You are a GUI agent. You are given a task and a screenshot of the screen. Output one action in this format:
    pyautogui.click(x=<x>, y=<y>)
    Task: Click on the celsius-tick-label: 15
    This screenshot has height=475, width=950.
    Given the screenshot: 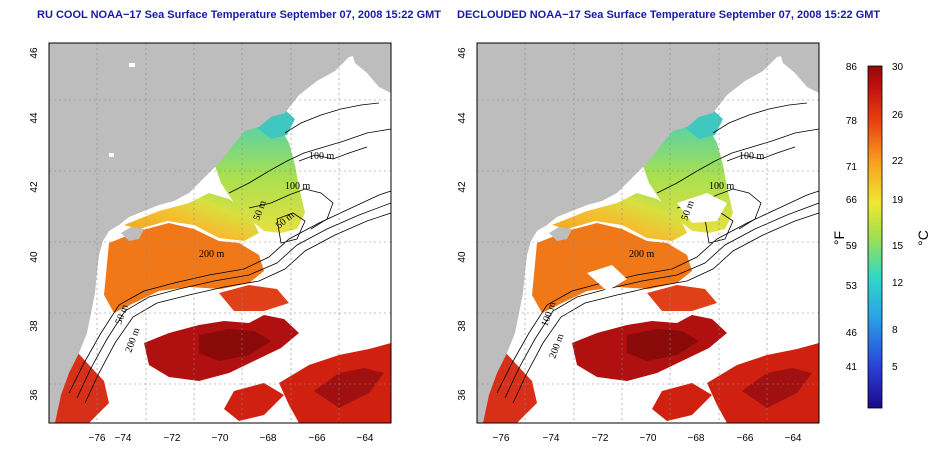 What is the action you would take?
    pyautogui.click(x=898, y=246)
    